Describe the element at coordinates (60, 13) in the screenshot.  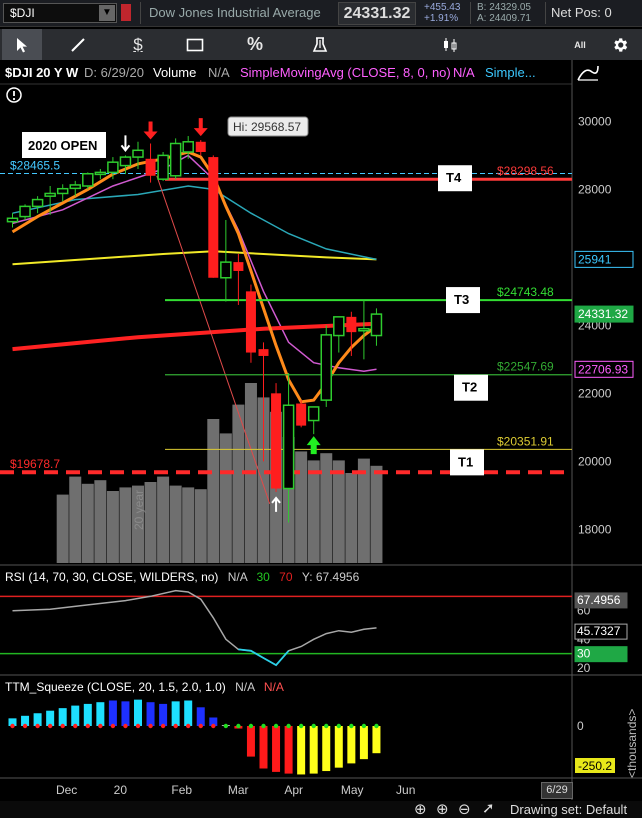
I see `symbol-input: $DJI ▼` at that location.